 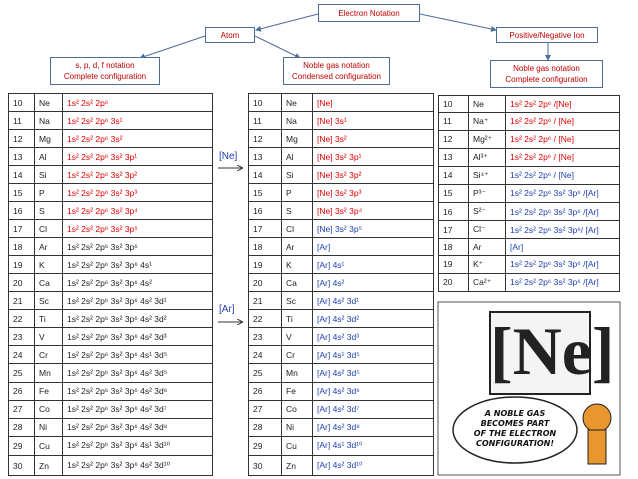 What do you see at coordinates (373, 301) in the screenshot?
I see `cell: [Ar] 4s² 3d¹` at bounding box center [373, 301].